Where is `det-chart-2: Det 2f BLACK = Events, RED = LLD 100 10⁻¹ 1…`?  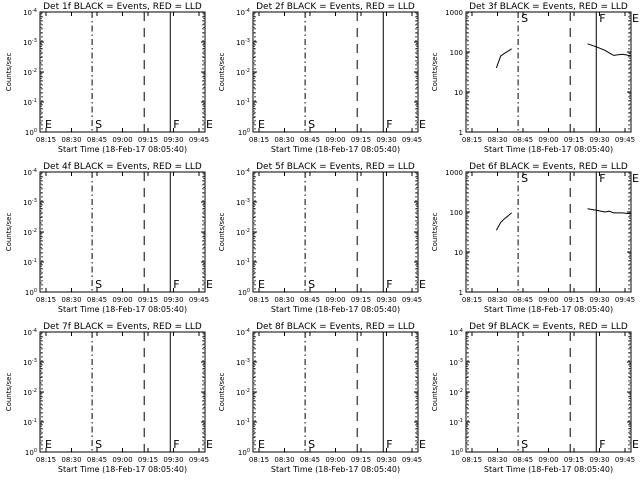 det-chart-2: Det 2f BLACK = Events, RED = LLD 100 10⁻¹ 1… is located at coordinates (322, 78).